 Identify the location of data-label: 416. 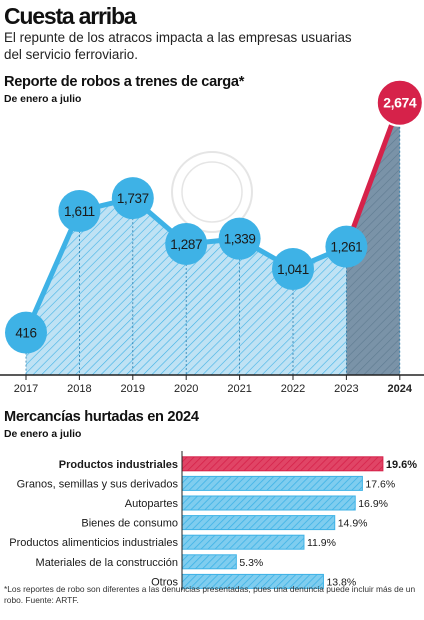
(25, 333).